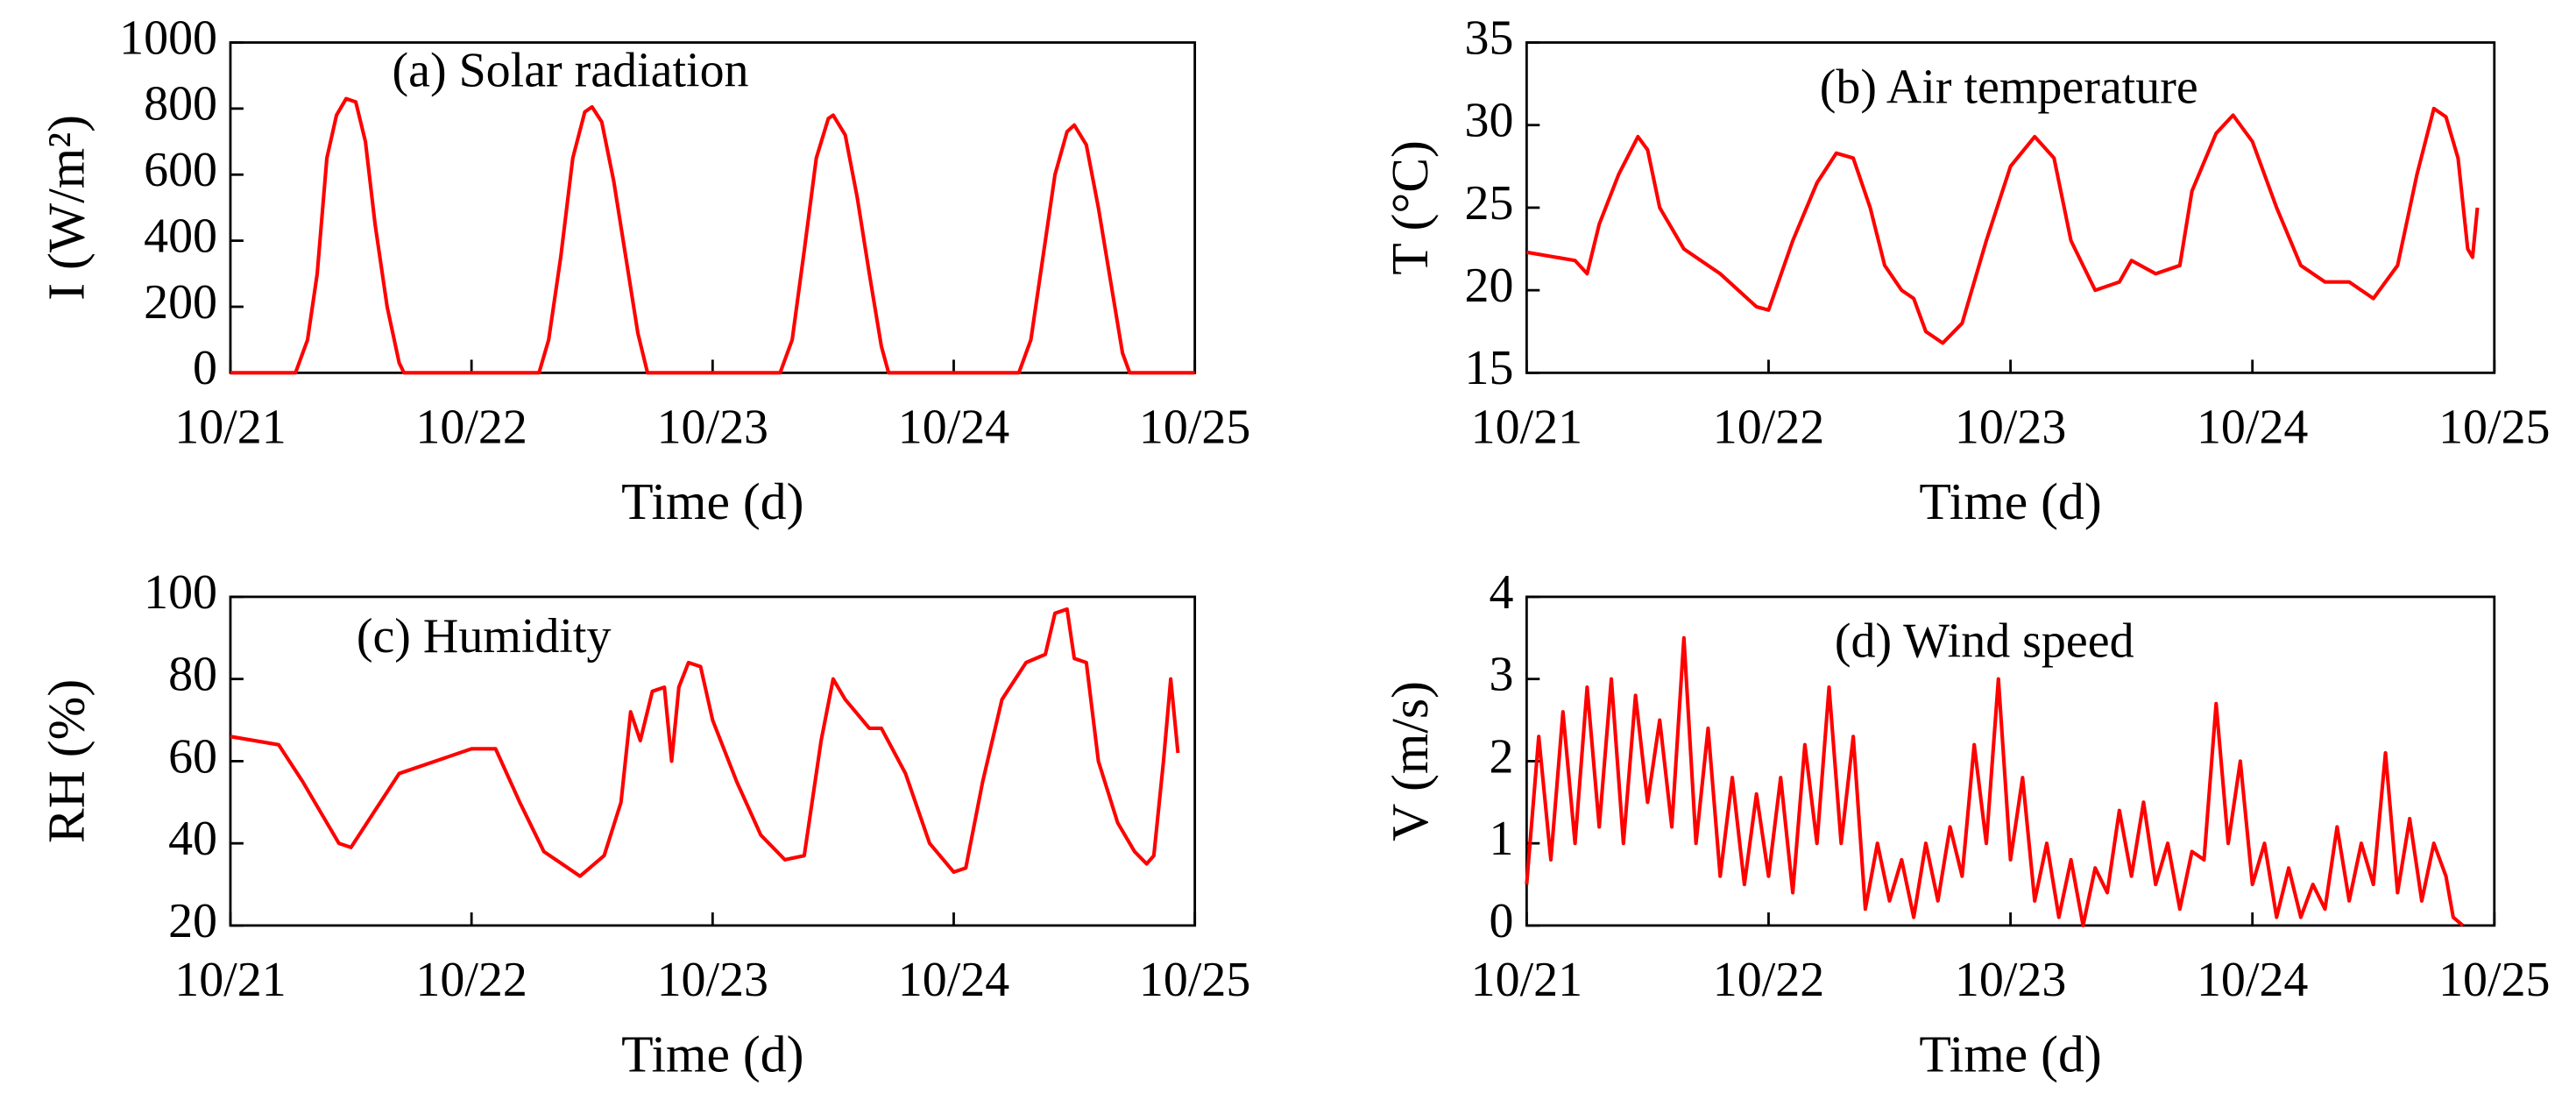 The width and height of the screenshot is (2576, 1107). I want to click on panel-title: (c) Humidity, so click(484, 636).